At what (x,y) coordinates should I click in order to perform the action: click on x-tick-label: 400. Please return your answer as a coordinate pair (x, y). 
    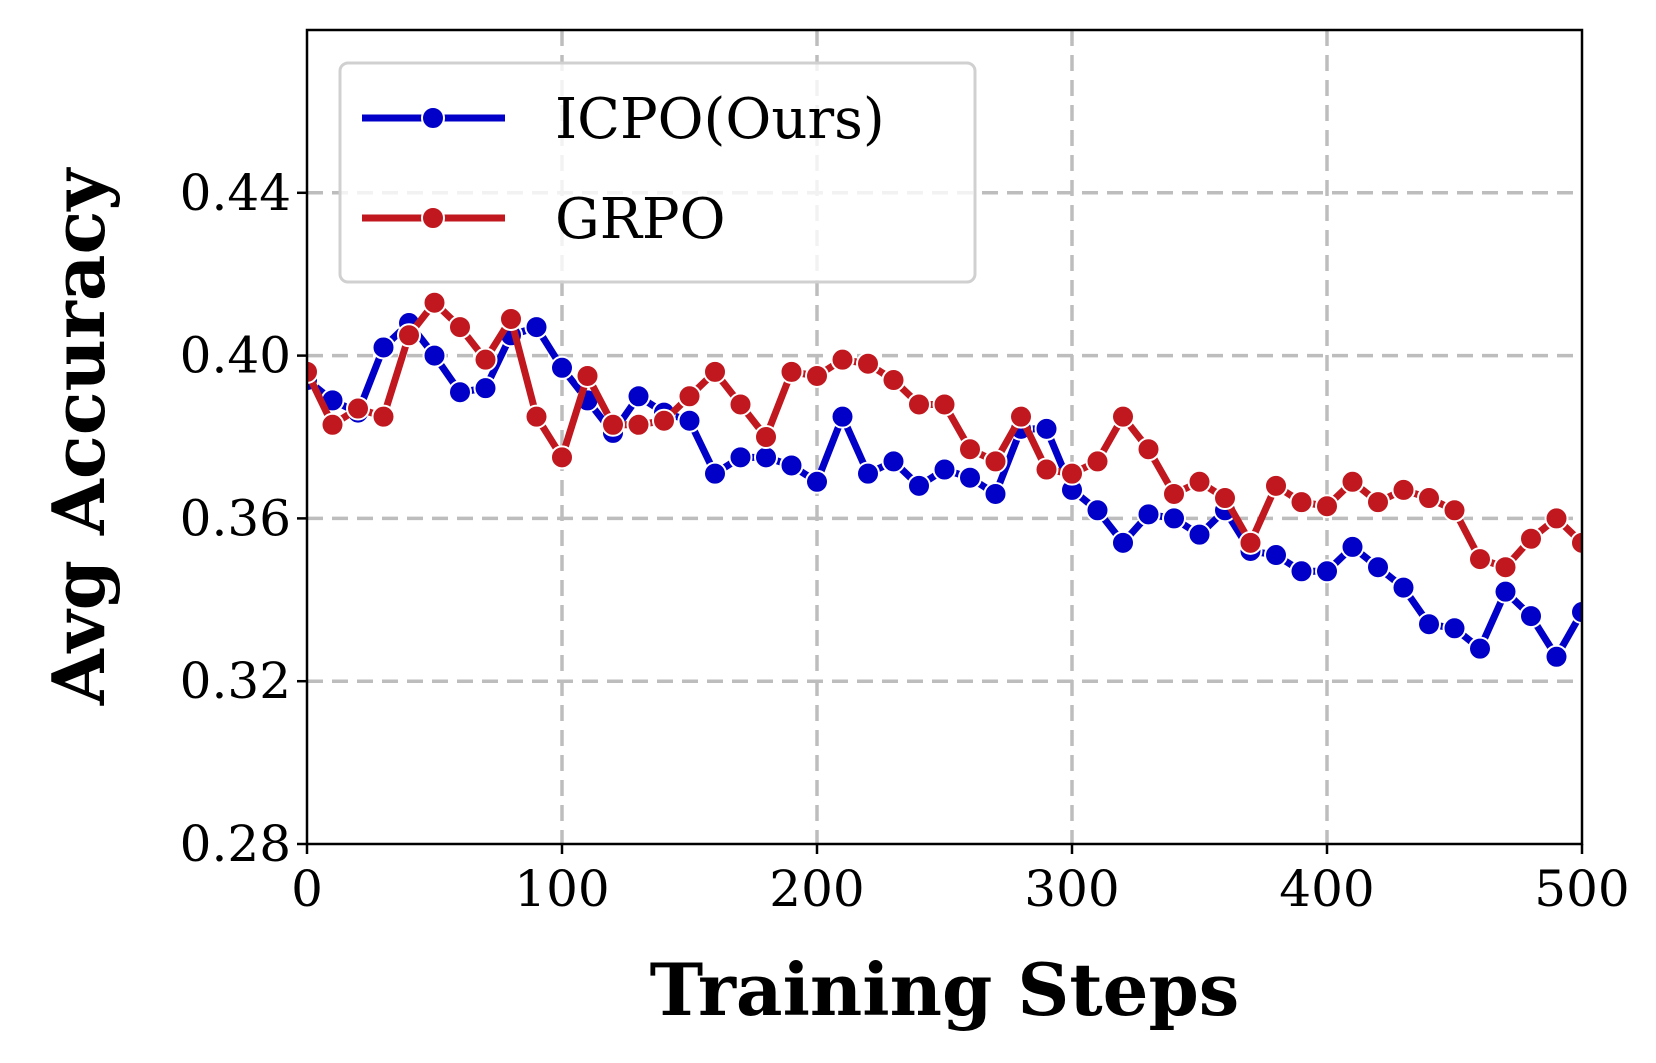
    Looking at the image, I should click on (1326, 889).